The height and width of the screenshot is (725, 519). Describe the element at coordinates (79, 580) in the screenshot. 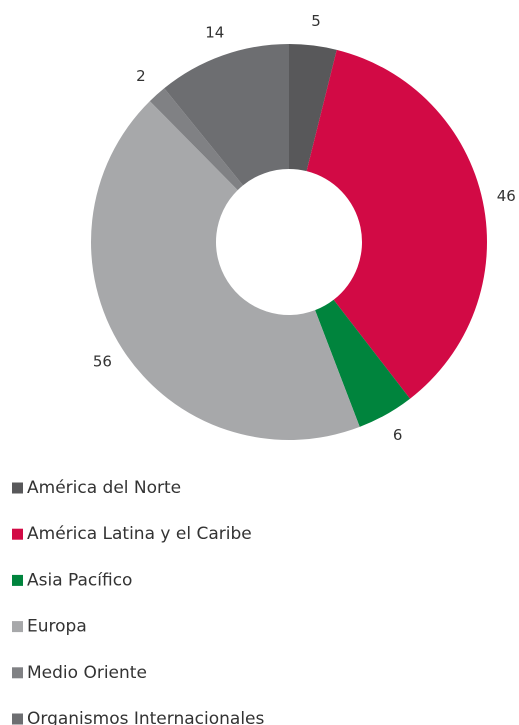

I see `legend-label: Asia Pacífico` at that location.